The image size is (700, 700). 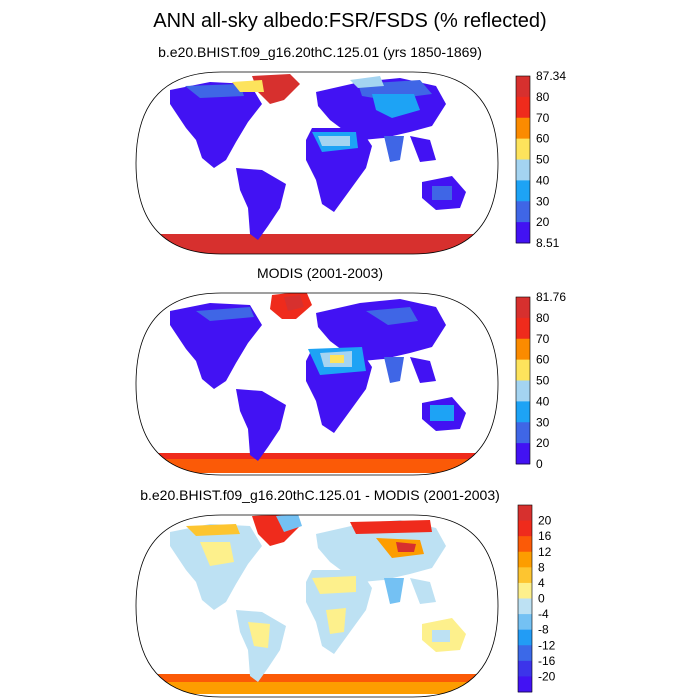 I want to click on colorbar-label: 16, so click(x=545, y=536).